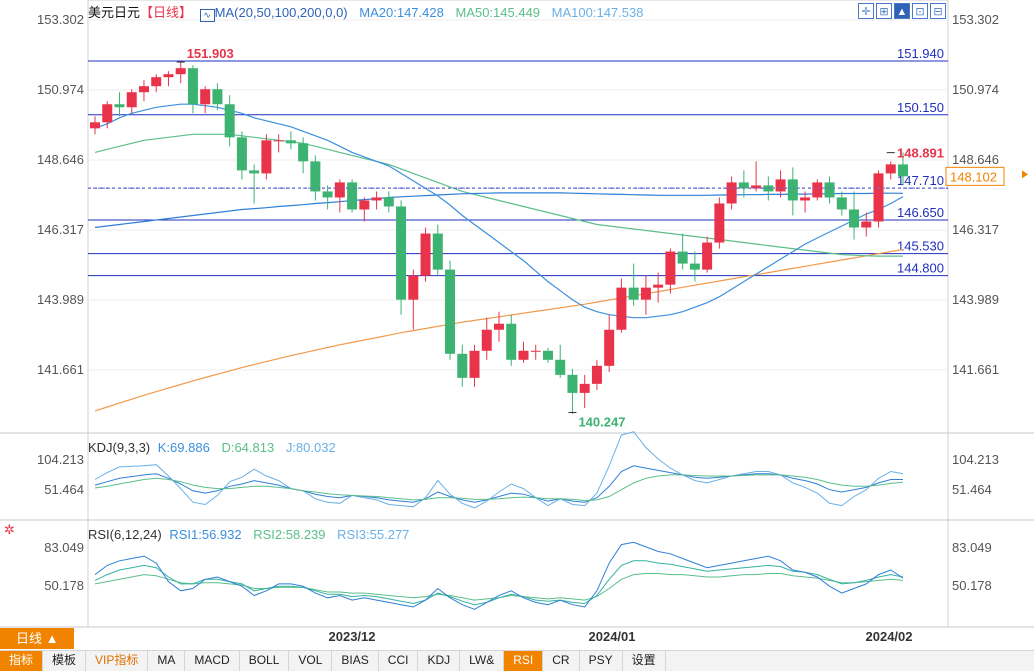  Describe the element at coordinates (920, 11) in the screenshot. I see `zoom-icon: ⊡` at that location.